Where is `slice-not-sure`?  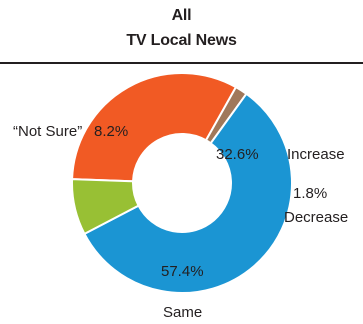
slice-not-sure is located at coordinates (105, 207).